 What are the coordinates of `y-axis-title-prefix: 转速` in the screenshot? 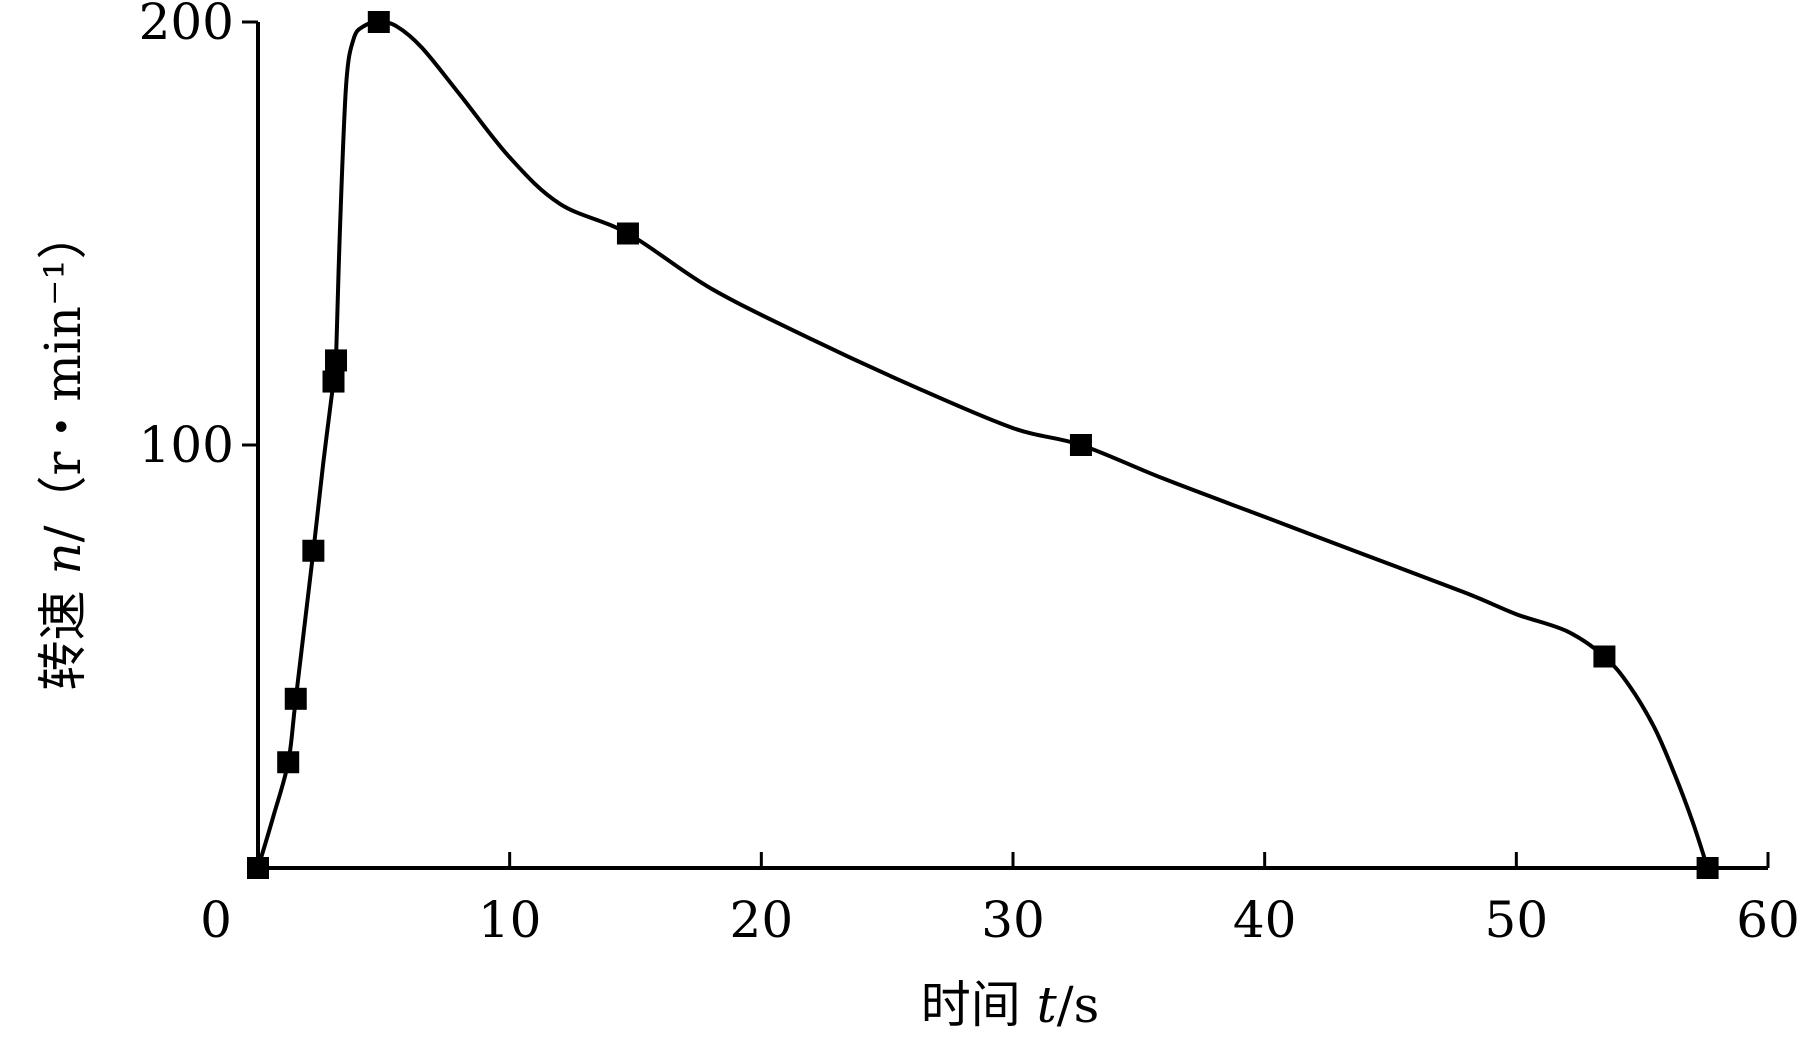 It's located at (63, 633).